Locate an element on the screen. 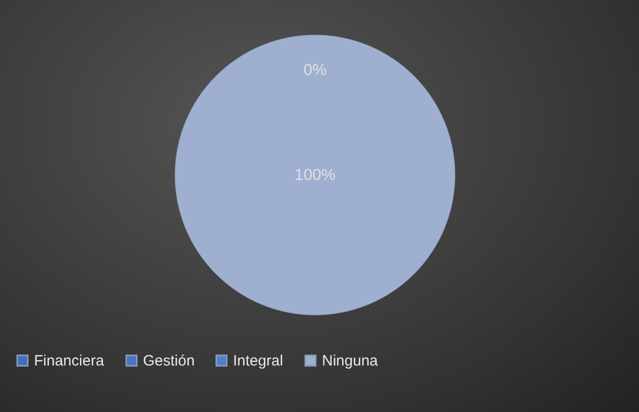  text: 0% is located at coordinates (315, 70).